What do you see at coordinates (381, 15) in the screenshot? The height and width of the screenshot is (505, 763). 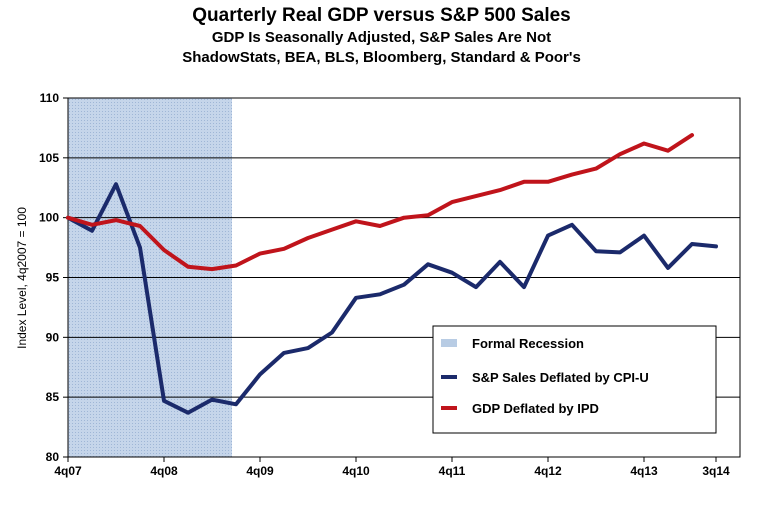 I see `chart-title: Quarterly Real GDP versus S&P 500 Sales` at bounding box center [381, 15].